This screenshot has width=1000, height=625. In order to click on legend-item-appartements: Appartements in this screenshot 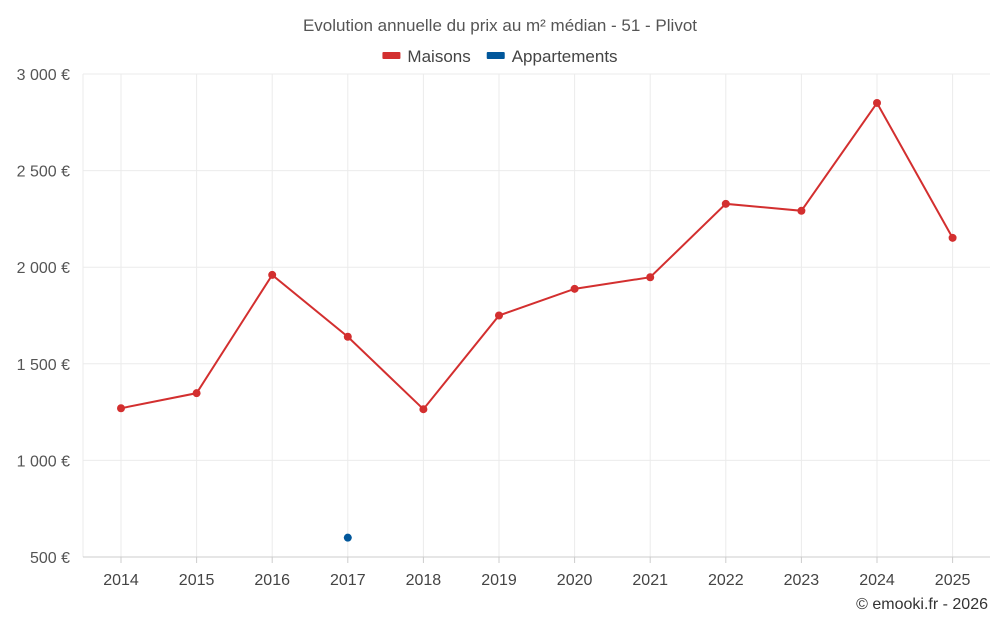, I will do `click(552, 56)`.